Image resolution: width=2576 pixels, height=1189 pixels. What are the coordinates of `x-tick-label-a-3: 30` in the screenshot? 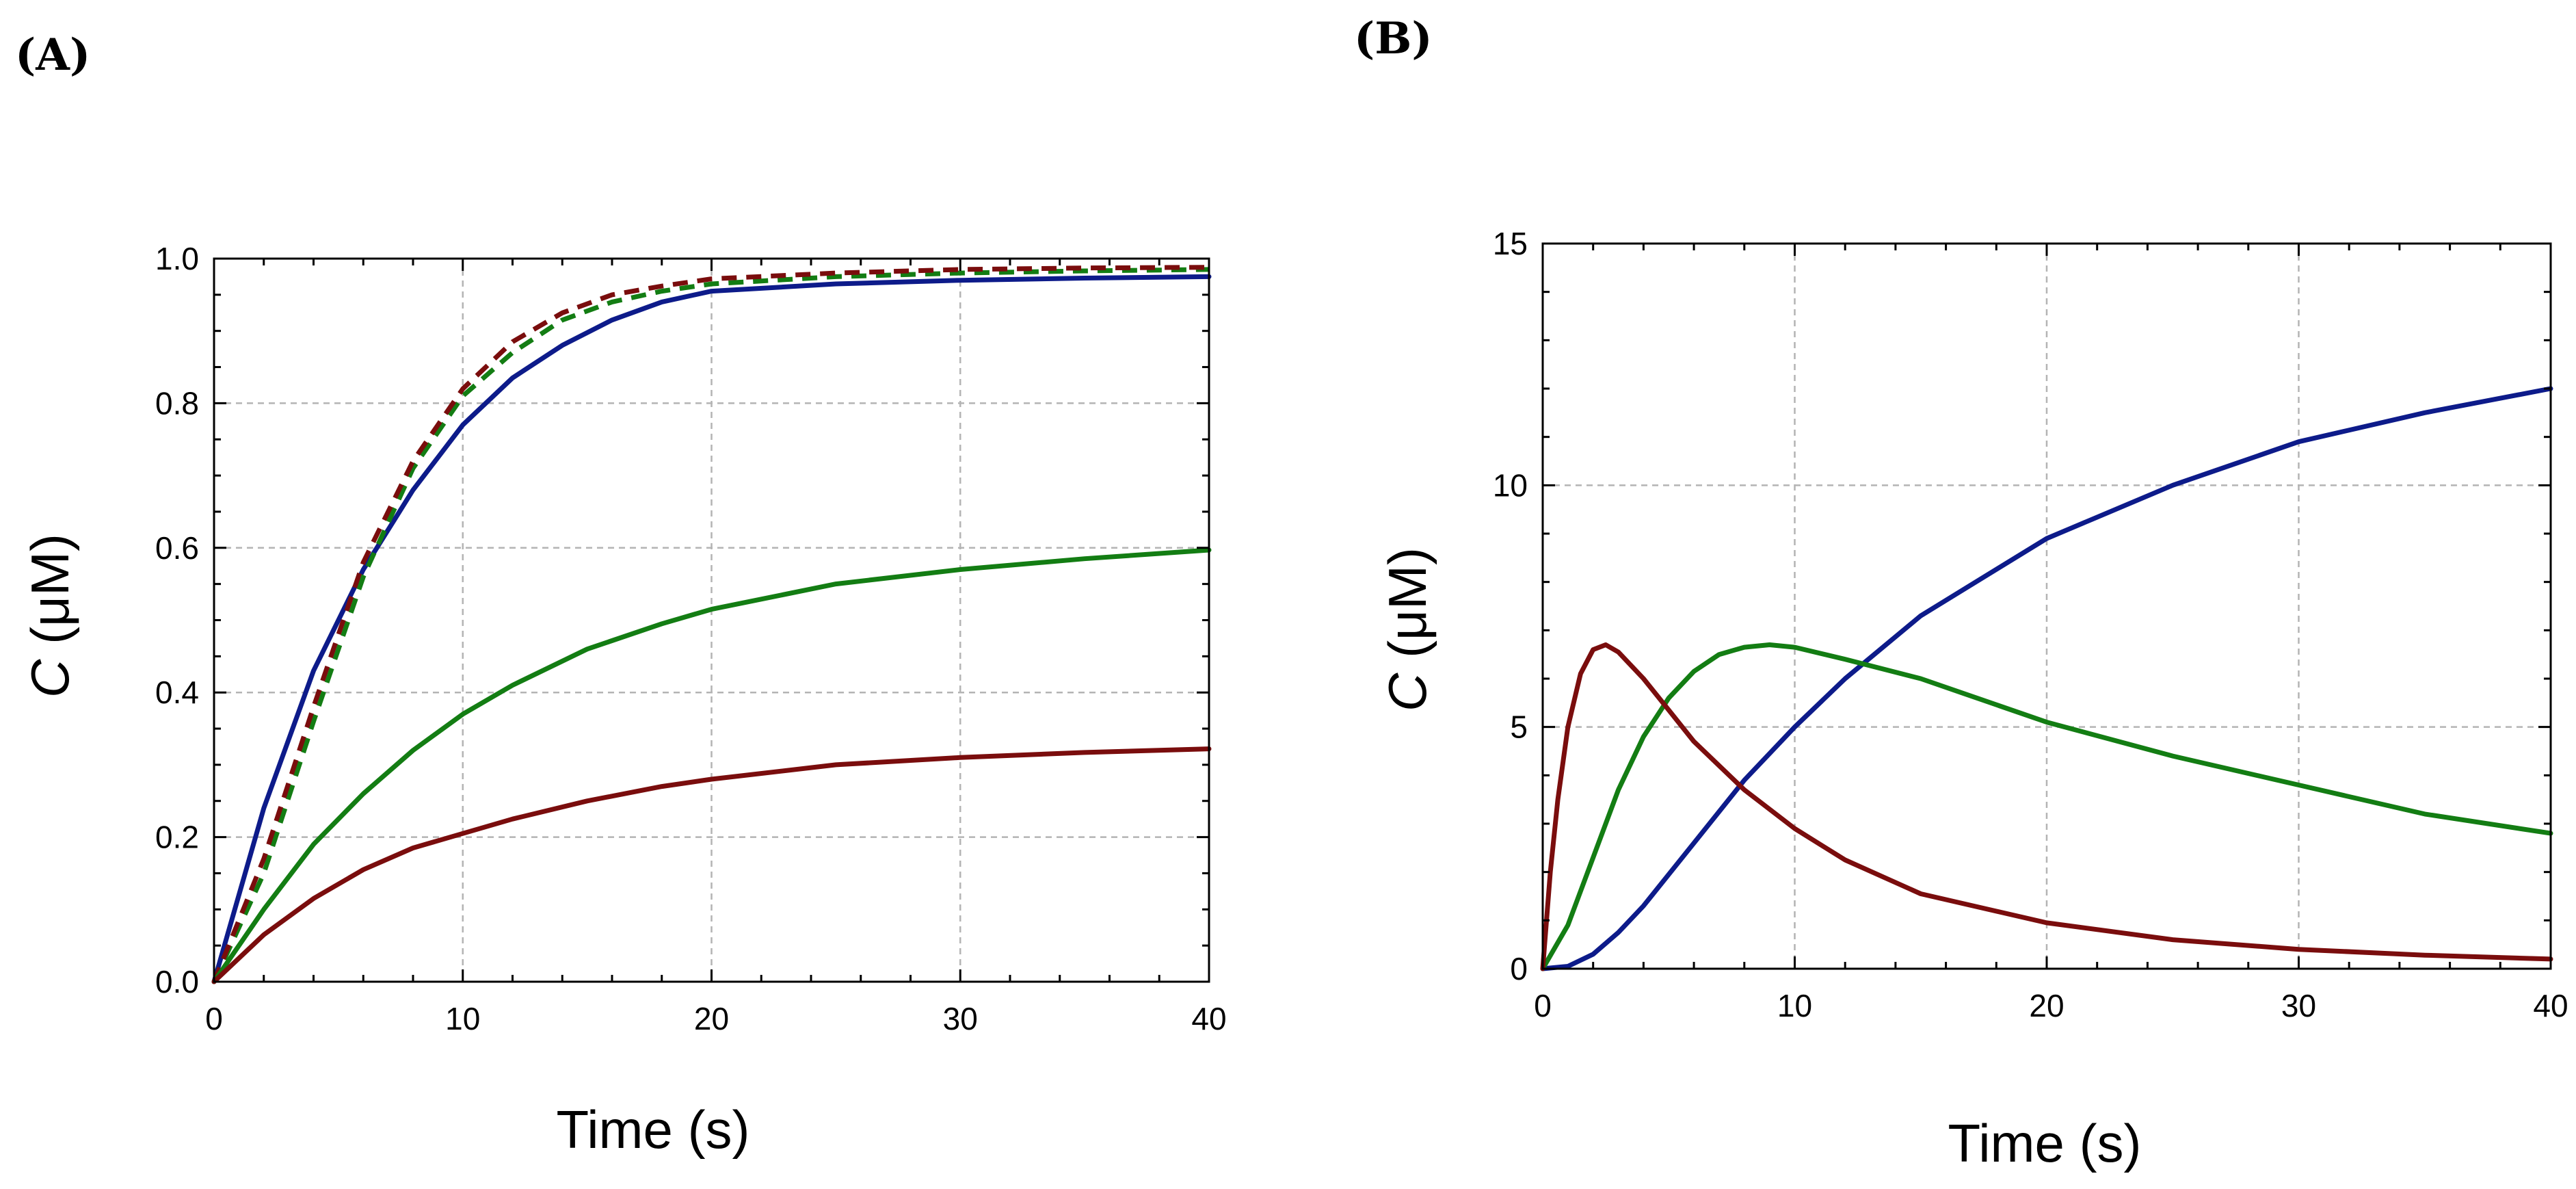 It's located at (960, 1018).